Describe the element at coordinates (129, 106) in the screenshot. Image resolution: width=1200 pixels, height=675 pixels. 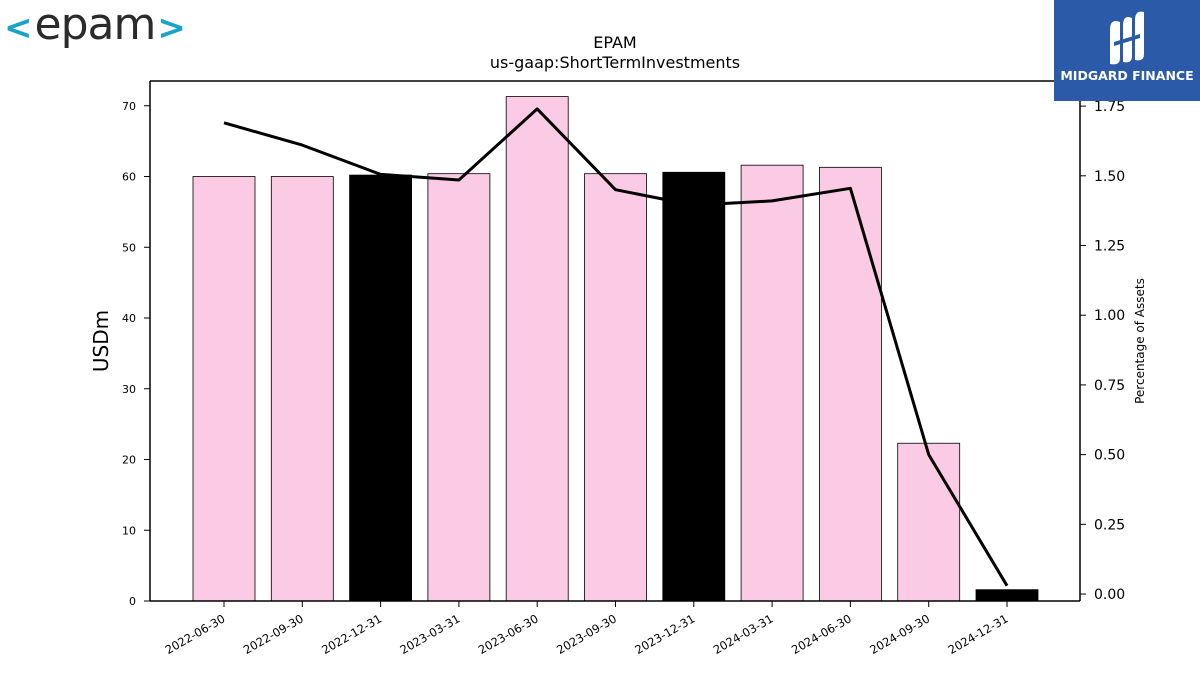
I see `y-tick-label-70: 70` at that location.